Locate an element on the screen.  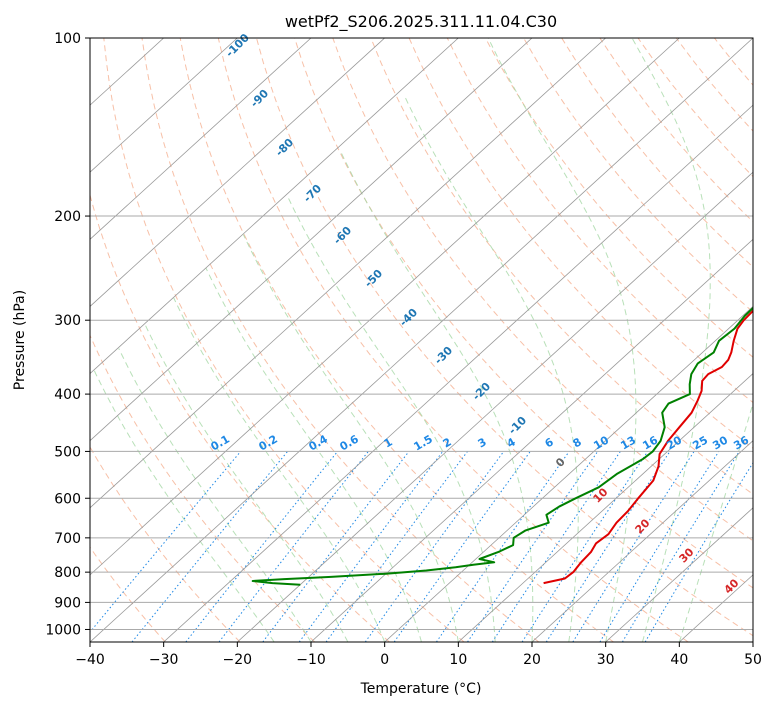
x-tick-label: 30 is located at coordinates (606, 660).